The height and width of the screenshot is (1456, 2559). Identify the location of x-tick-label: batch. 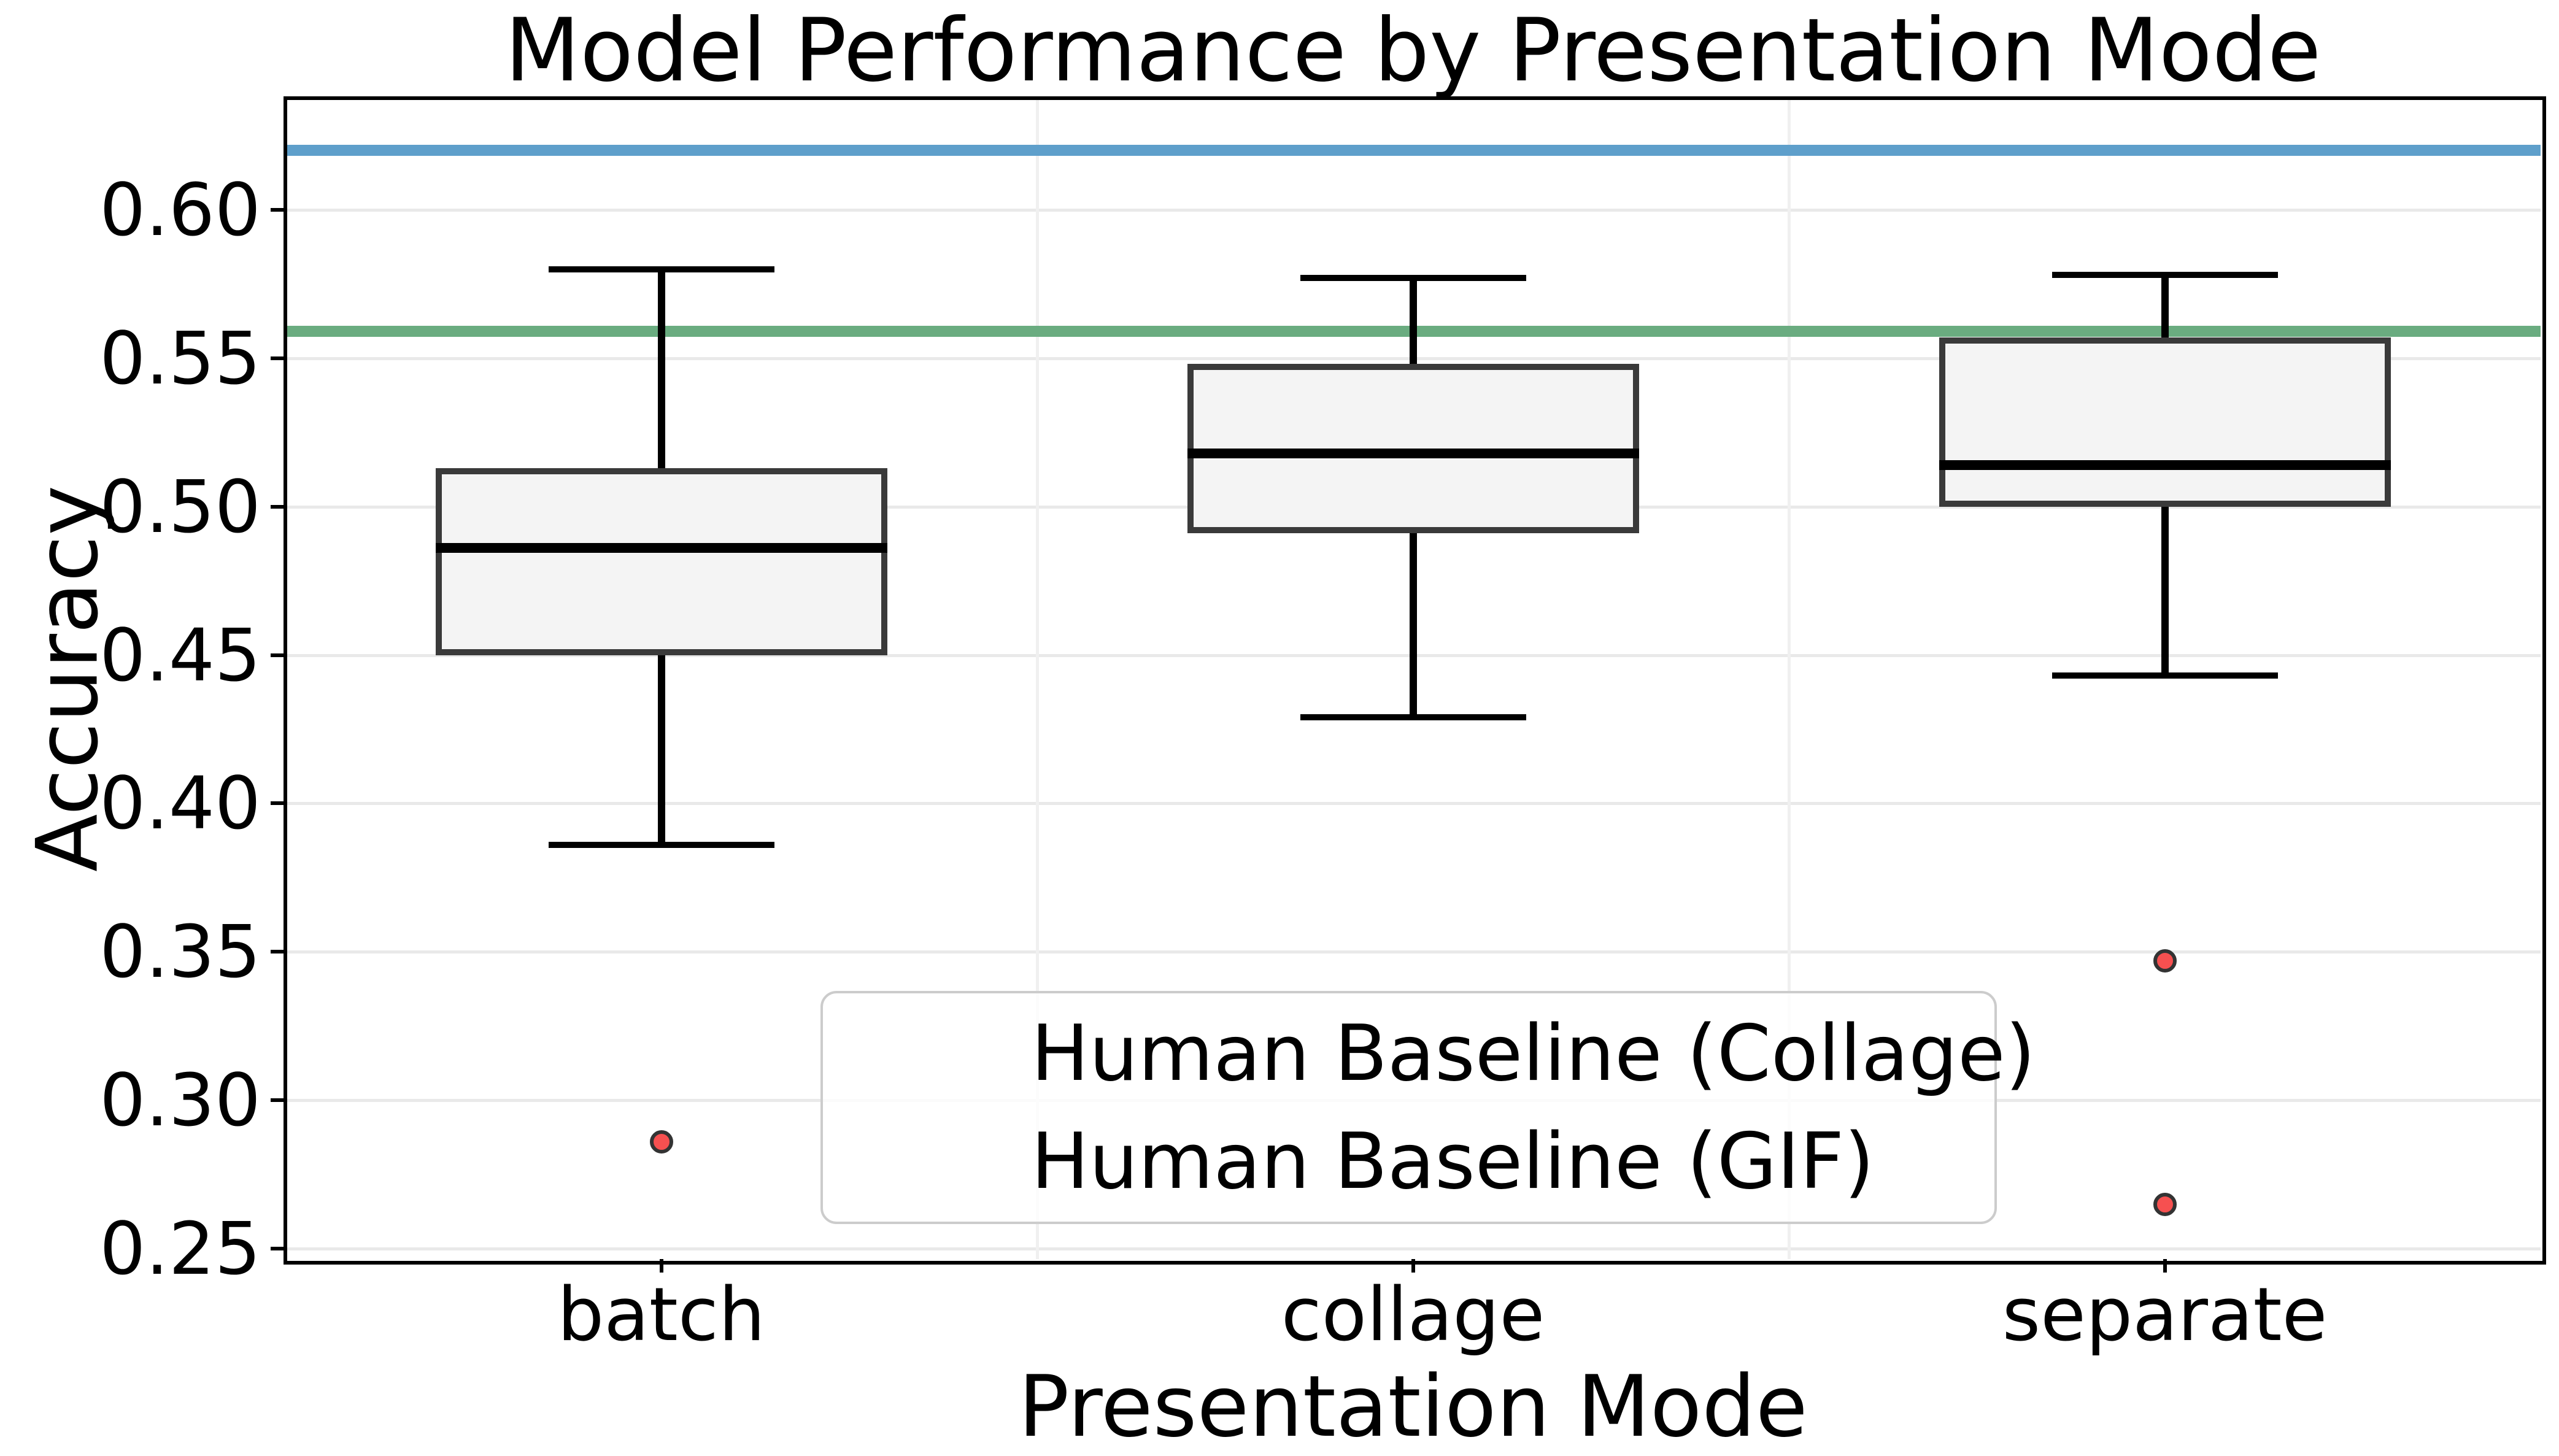
(661, 1315).